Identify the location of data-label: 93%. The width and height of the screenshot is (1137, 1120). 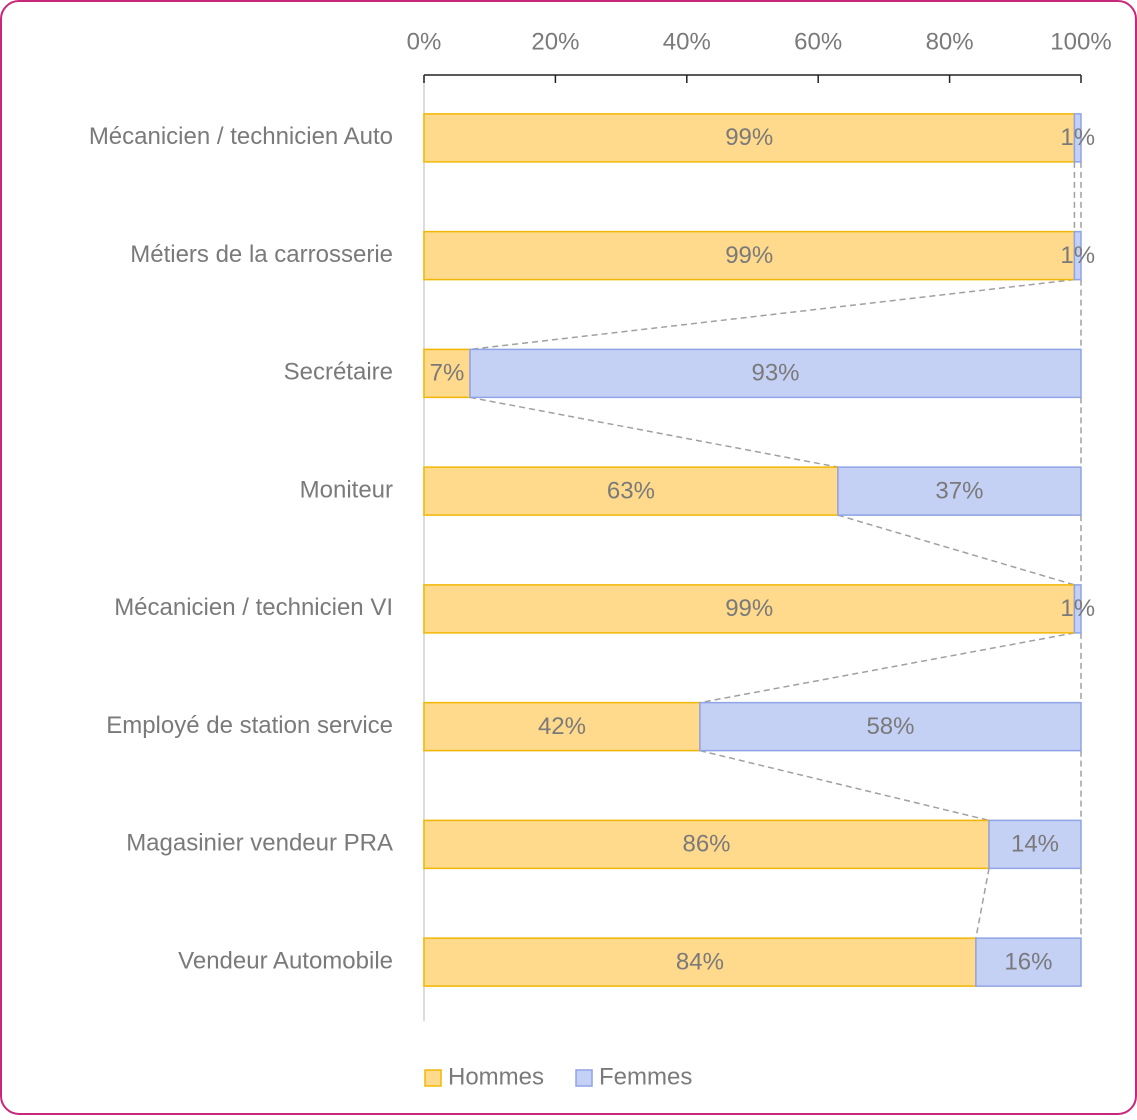
(775, 373).